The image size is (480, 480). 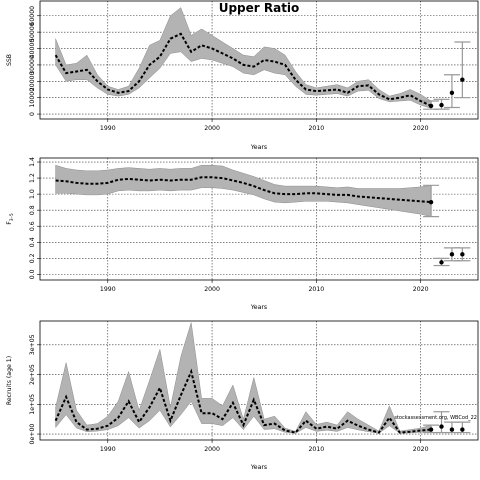 What do you see at coordinates (32, 98) in the screenshot?
I see `y-tick-label: 10000` at bounding box center [32, 98].